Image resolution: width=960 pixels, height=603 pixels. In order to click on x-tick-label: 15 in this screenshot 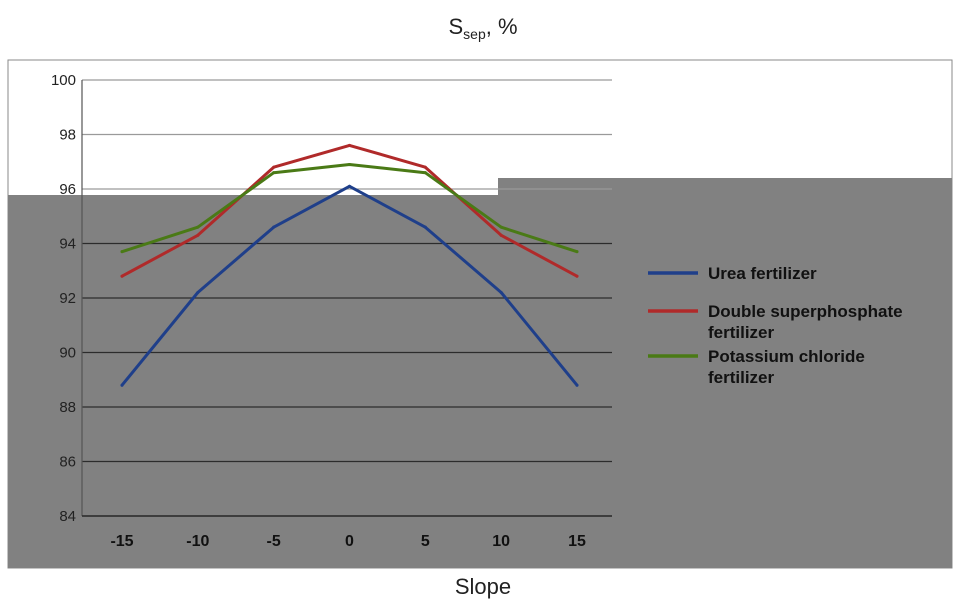, I will do `click(577, 541)`.